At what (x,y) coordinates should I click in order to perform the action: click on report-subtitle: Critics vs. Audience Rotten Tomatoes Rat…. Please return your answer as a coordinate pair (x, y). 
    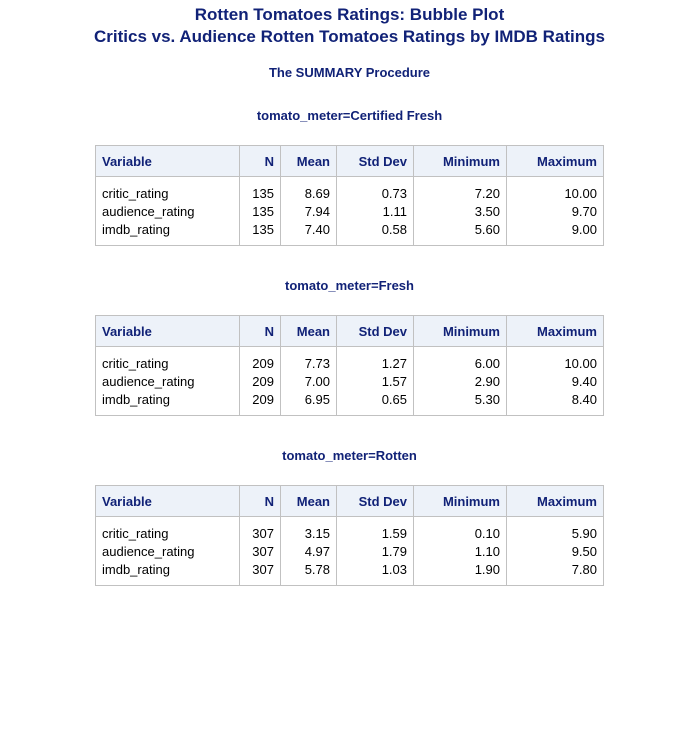
    Looking at the image, I should click on (349, 36).